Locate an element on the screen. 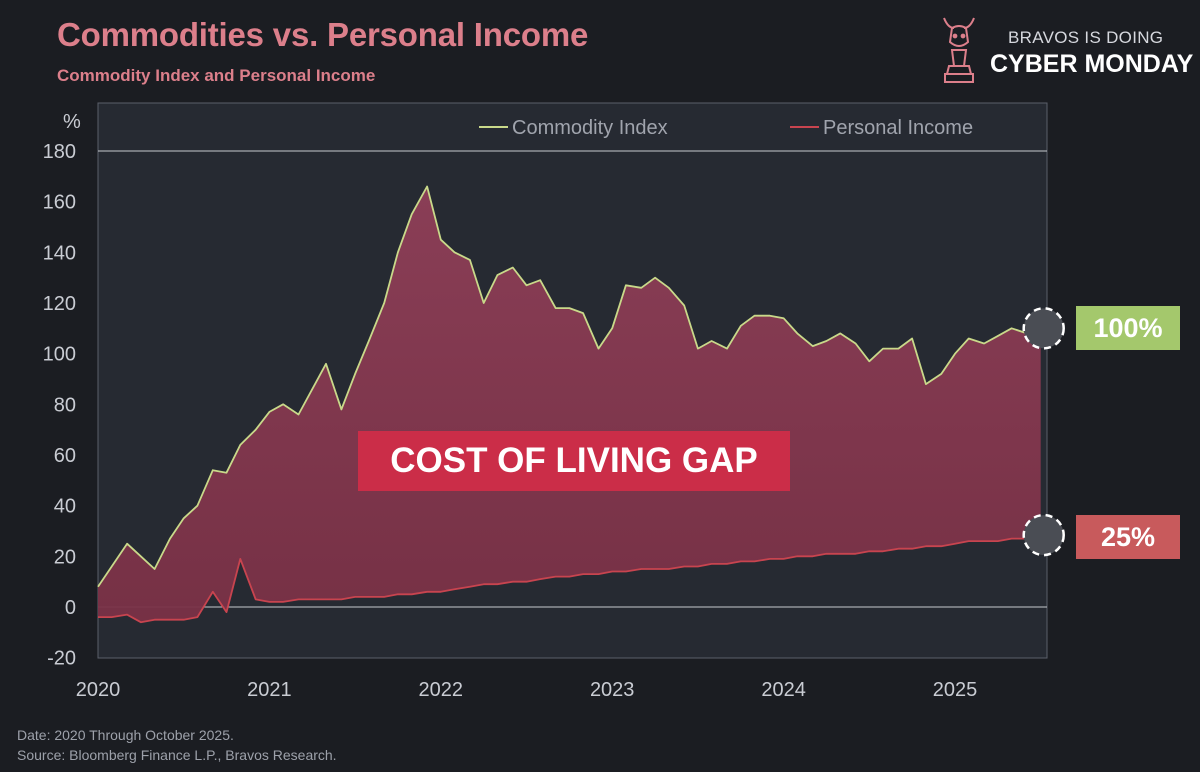 This screenshot has height=772, width=1200. y-tick-label: 120 is located at coordinates (59, 304).